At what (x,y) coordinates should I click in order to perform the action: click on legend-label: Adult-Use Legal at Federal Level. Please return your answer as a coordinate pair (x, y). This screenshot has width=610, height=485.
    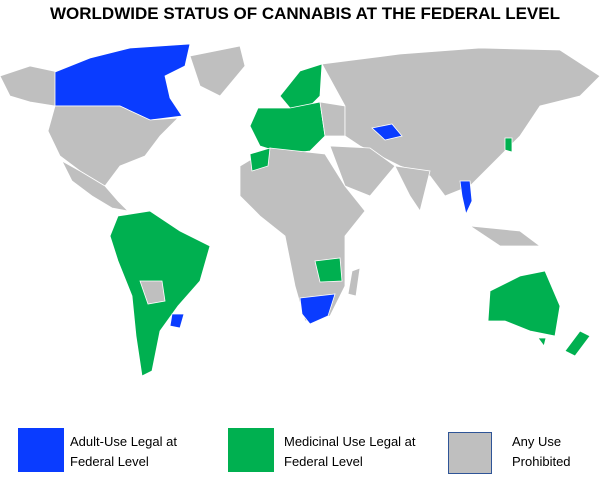
    Looking at the image, I should click on (123, 451).